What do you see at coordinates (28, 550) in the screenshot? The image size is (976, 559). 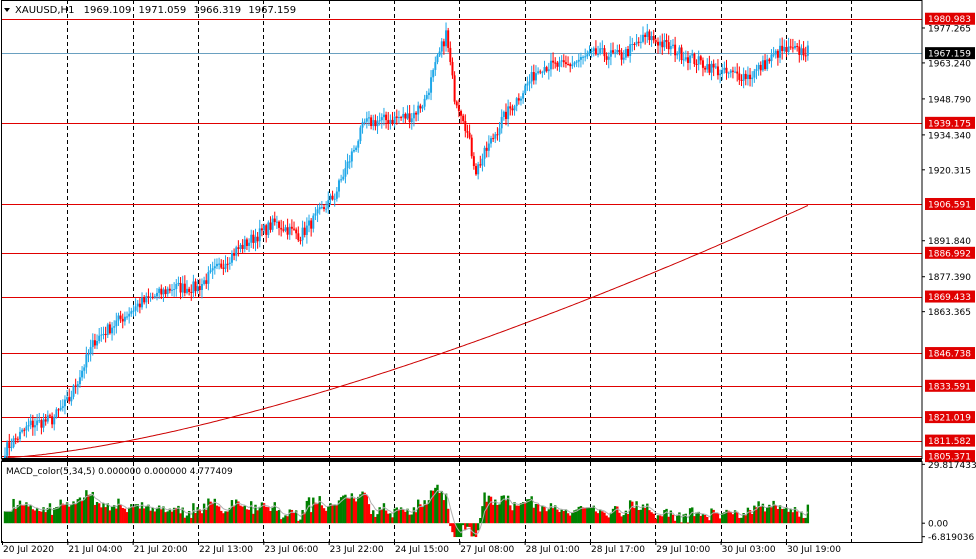 I see `time-tick-label: 20 Jul 2020` at bounding box center [28, 550].